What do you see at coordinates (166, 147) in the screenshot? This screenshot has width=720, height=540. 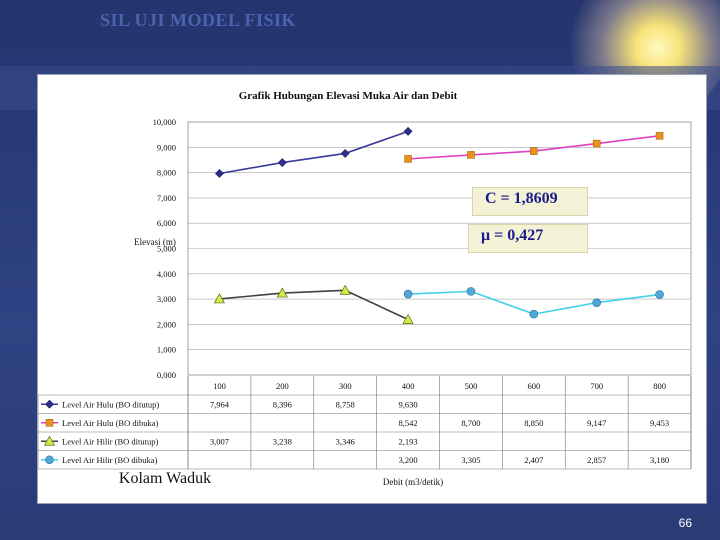 I see `y-tick-label: 9,000` at bounding box center [166, 147].